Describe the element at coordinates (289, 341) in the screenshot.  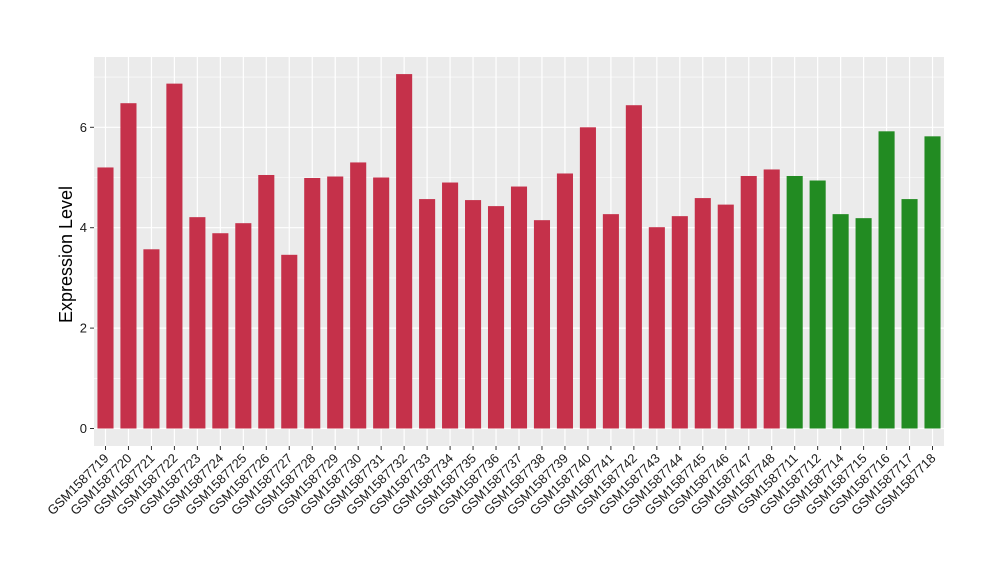
I see `bar-GSM1587727` at that location.